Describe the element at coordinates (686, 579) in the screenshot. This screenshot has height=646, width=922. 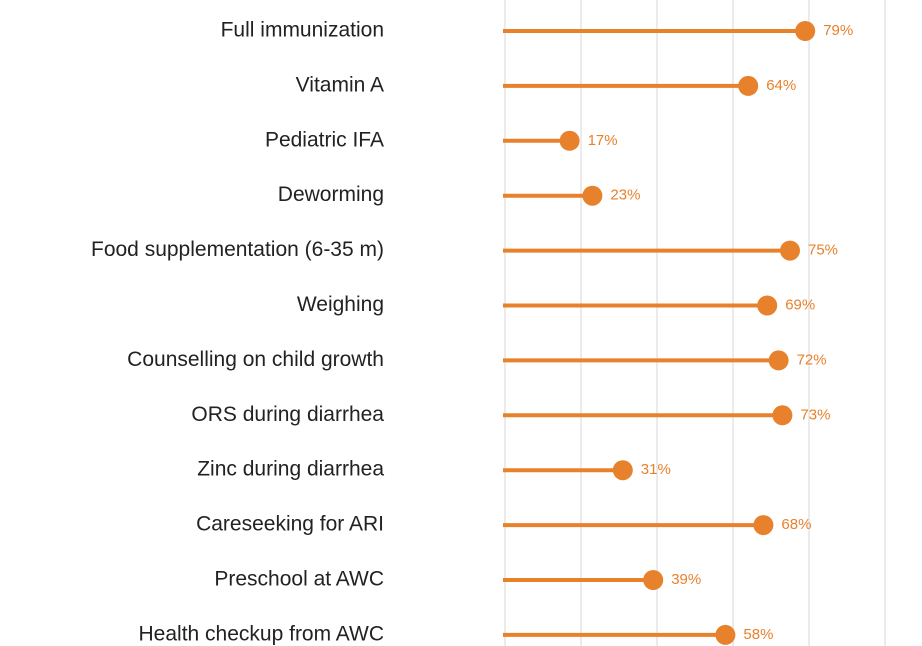
I see `value-label: 39%` at that location.